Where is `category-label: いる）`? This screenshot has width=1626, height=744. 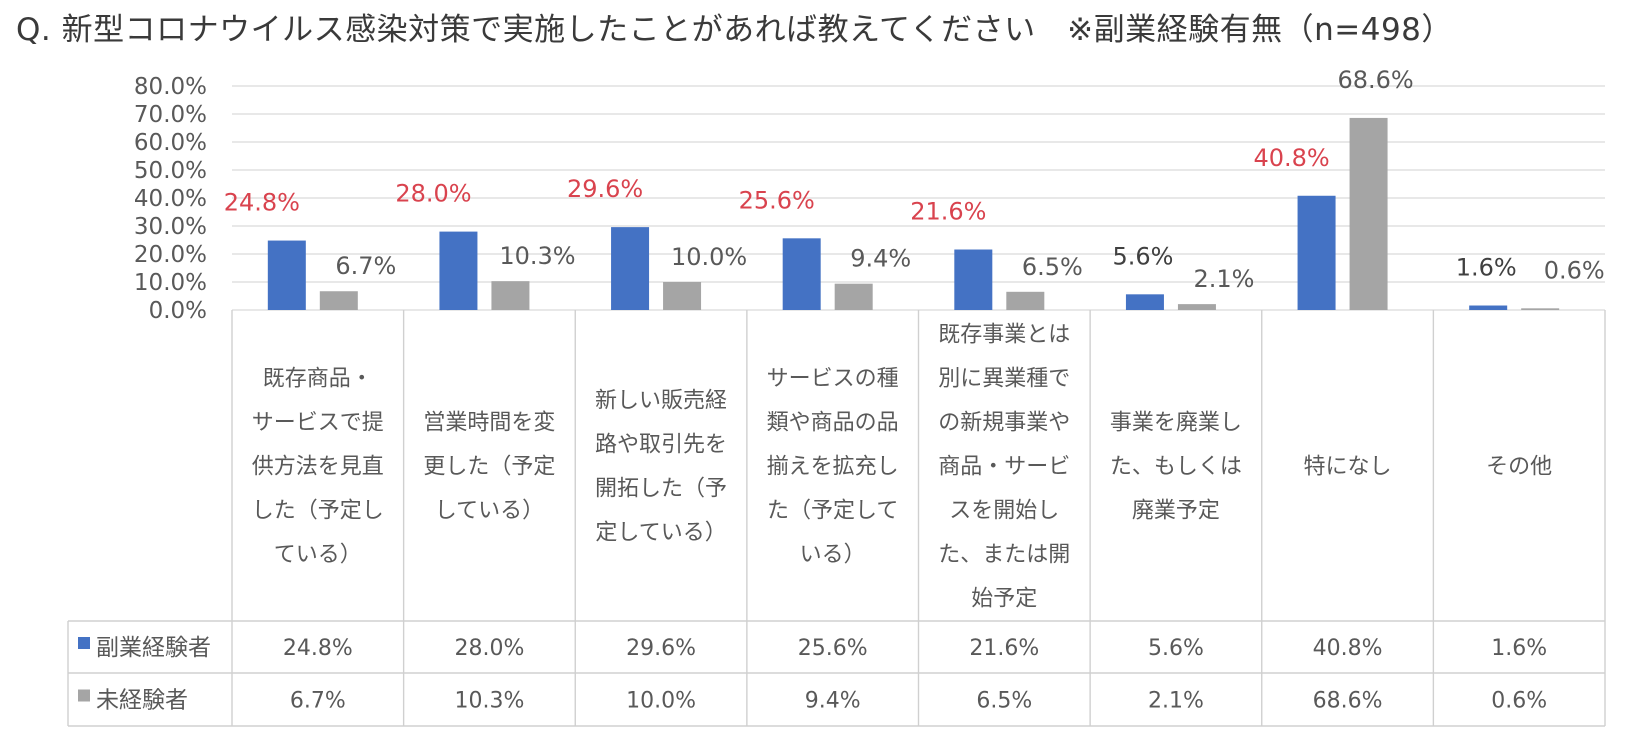
category-label: いる） is located at coordinates (833, 555).